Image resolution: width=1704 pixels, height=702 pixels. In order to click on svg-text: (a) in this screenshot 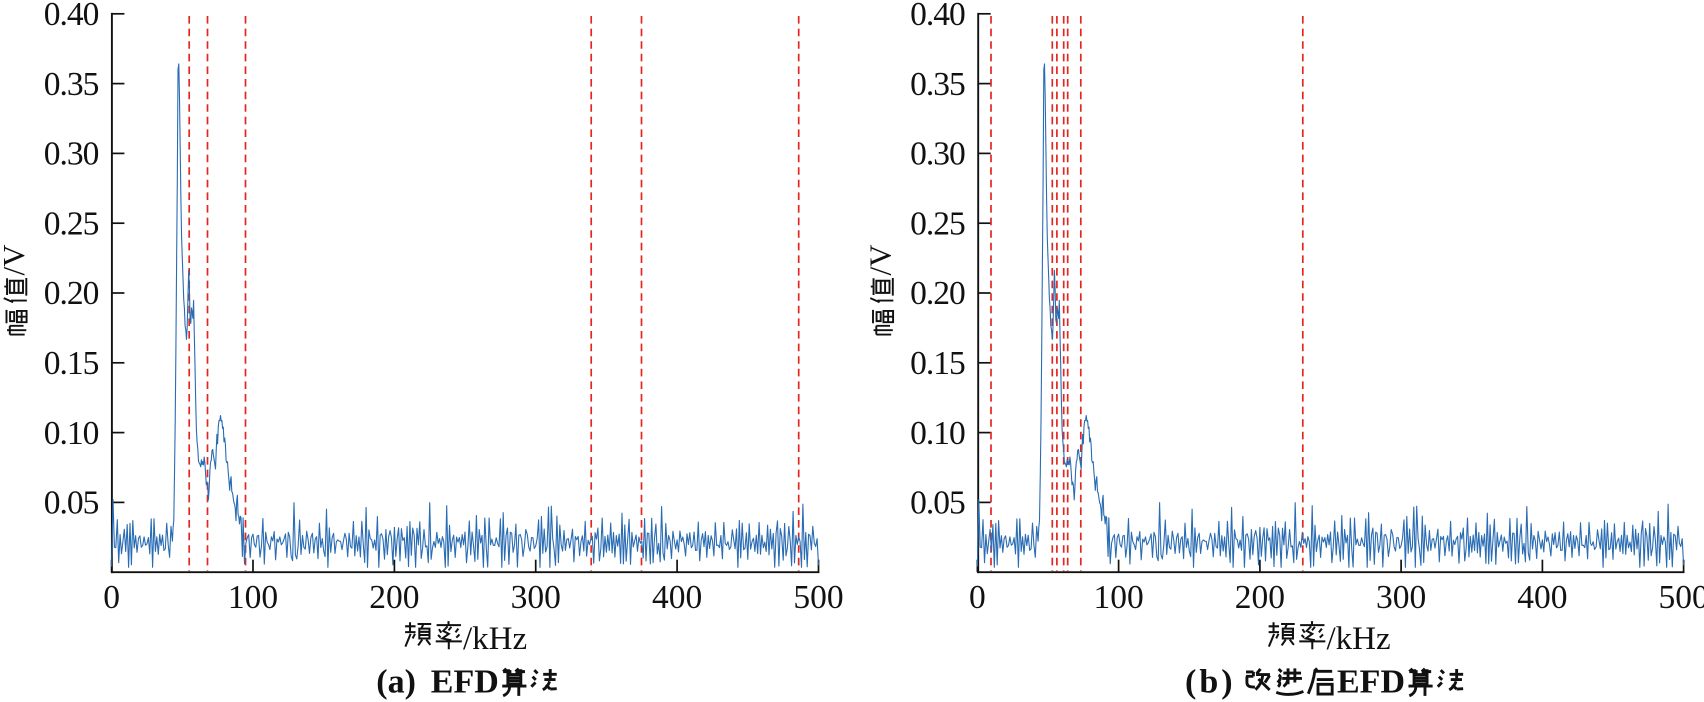, I will do `click(396, 682)`.